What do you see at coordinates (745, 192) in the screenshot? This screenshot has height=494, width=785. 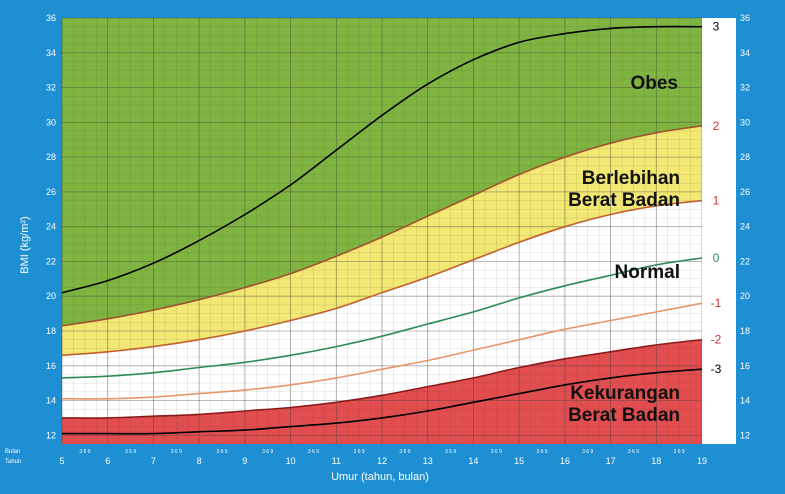 I see `y-tick-right: 26` at bounding box center [745, 192].